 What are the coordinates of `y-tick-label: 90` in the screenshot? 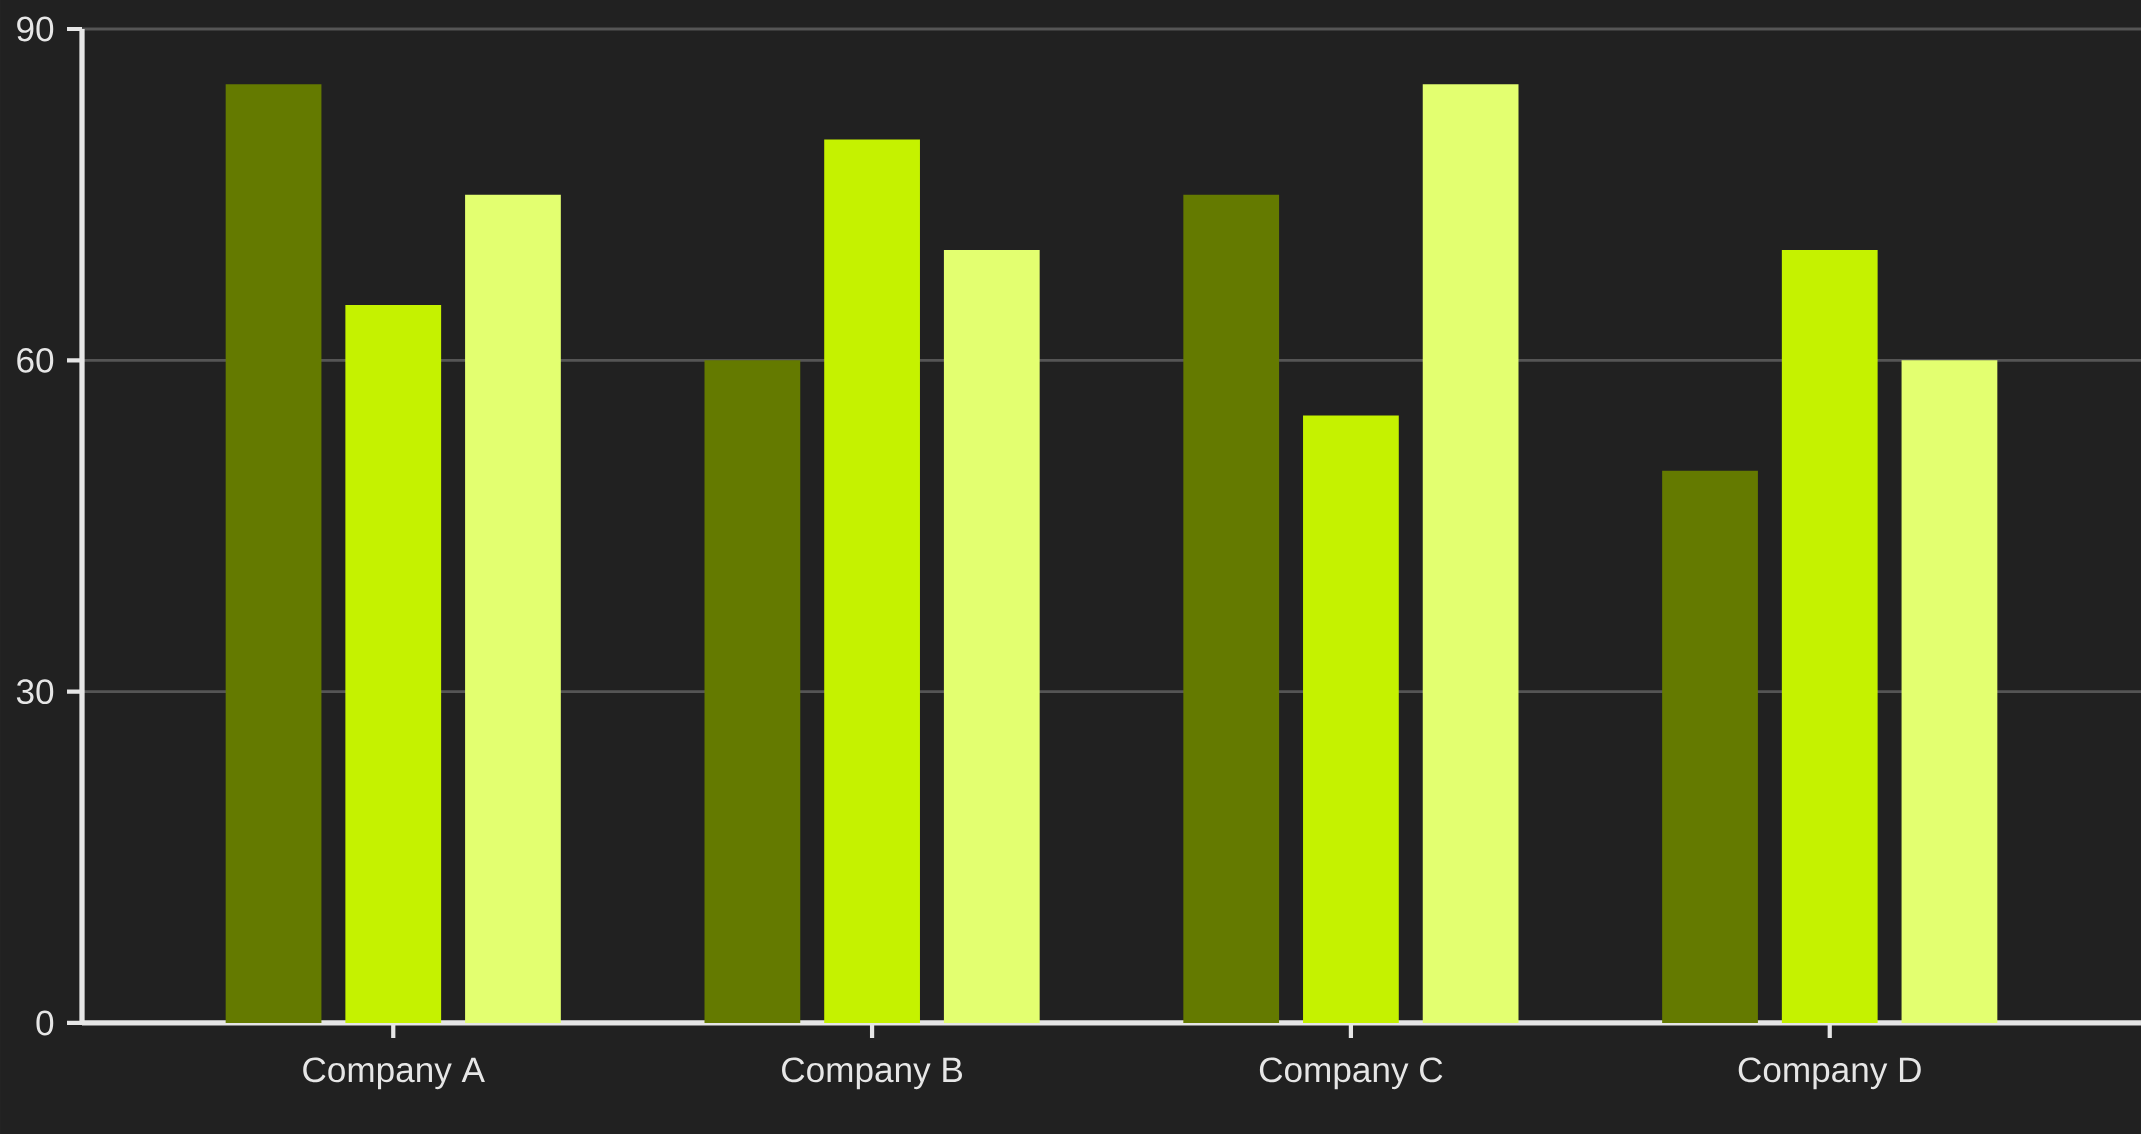 It's located at (35, 29).